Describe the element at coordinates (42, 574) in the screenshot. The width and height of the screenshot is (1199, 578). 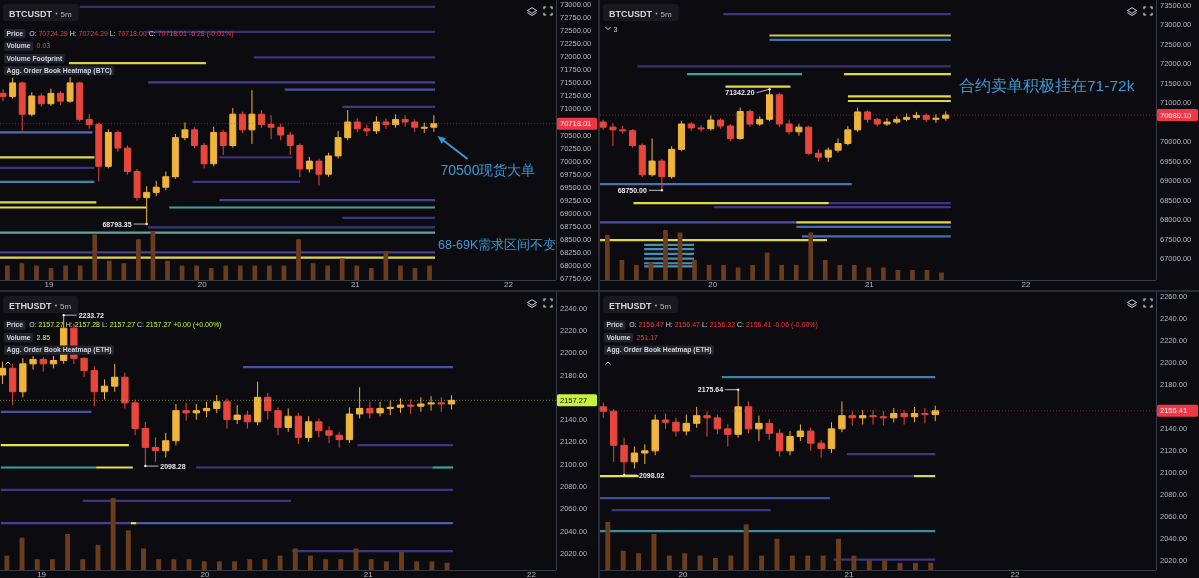
I see `x-tick-label: 19` at that location.